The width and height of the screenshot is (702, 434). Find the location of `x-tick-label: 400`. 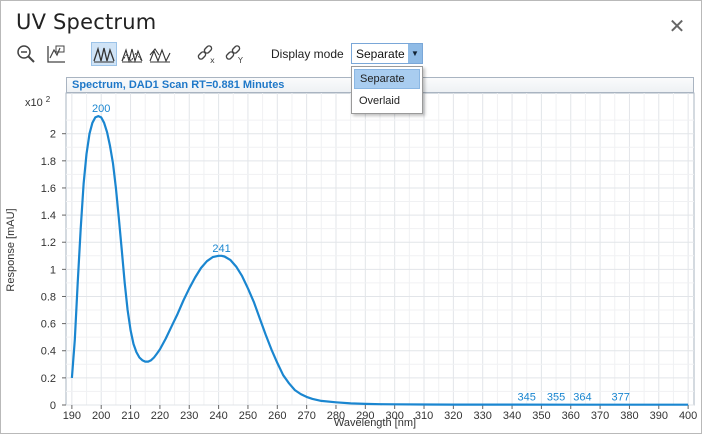

x-tick-label: 400 is located at coordinates (688, 416).